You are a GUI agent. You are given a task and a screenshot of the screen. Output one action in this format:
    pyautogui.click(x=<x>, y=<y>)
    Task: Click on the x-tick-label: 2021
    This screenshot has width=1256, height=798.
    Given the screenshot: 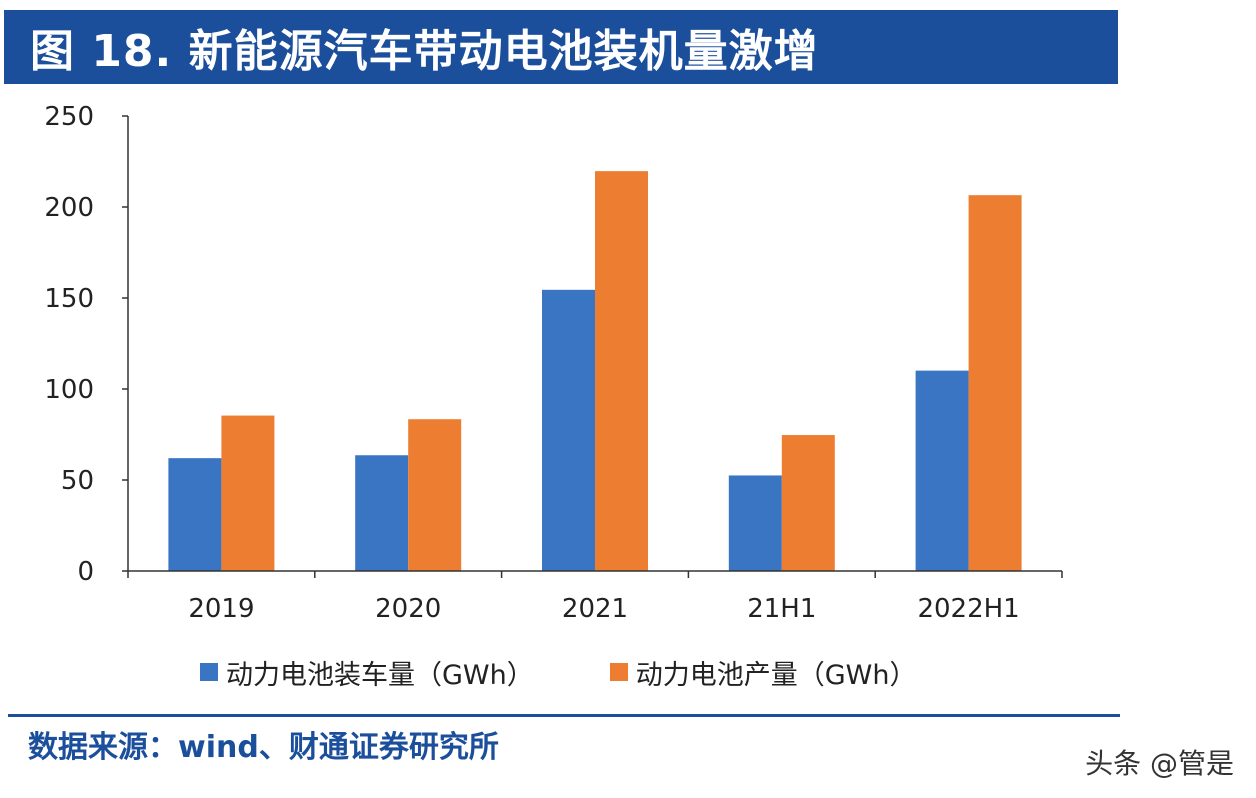 What is the action you would take?
    pyautogui.click(x=595, y=609)
    